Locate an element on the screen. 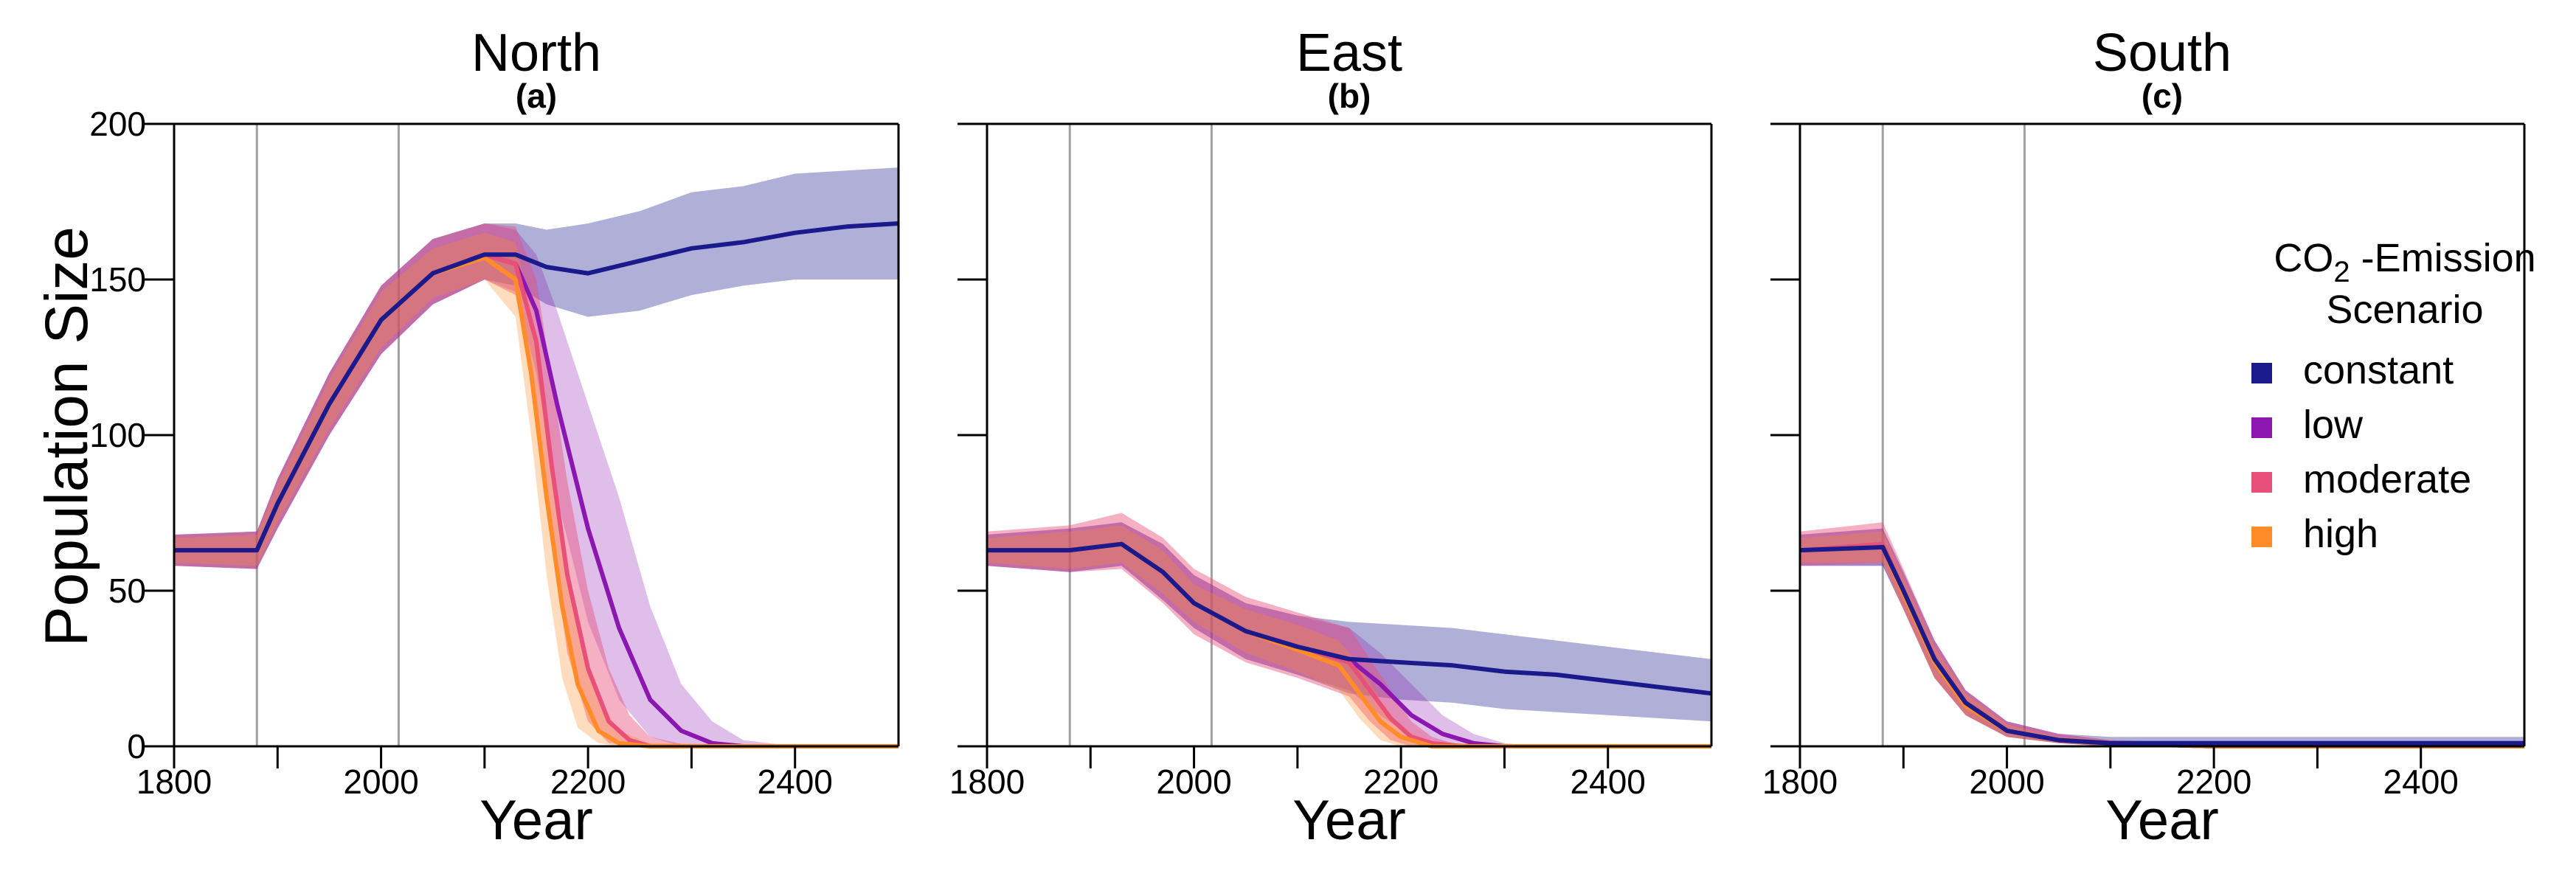 This screenshot has height=882, width=2576. y-tick-label: 200 is located at coordinates (118, 124).